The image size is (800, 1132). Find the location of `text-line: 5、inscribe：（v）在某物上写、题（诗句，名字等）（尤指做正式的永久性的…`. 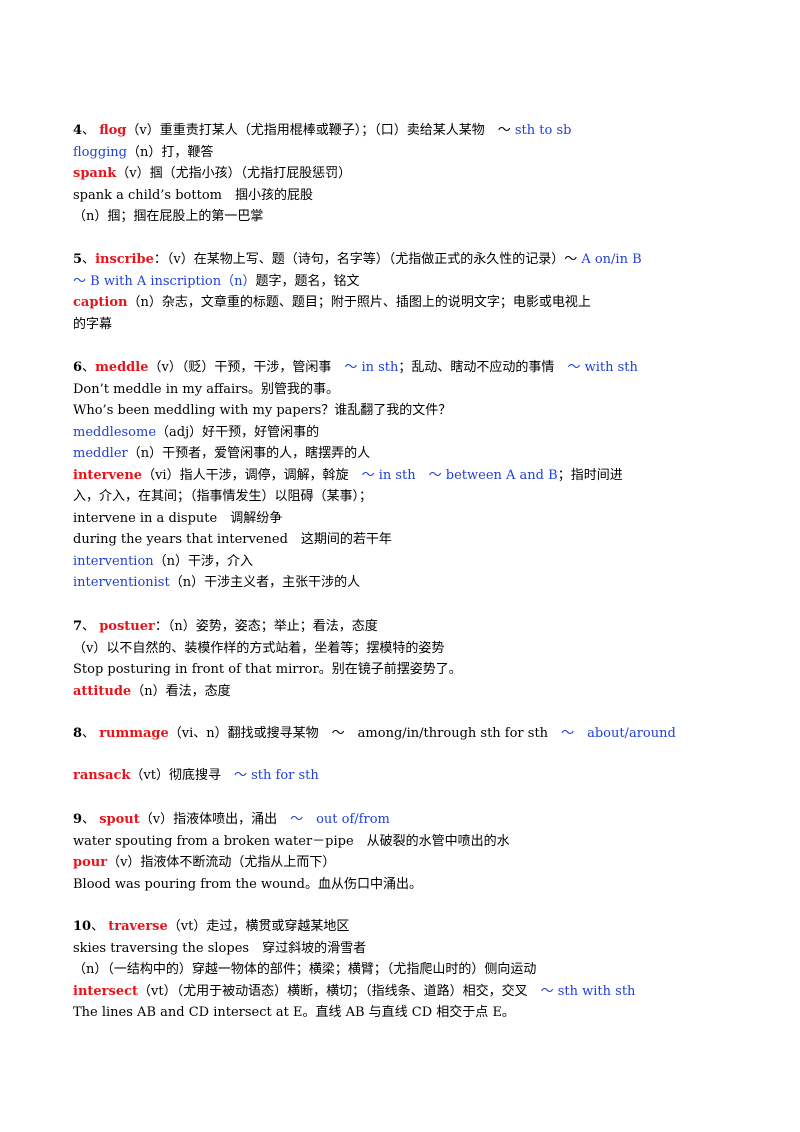

text-line: 5、inscribe：（v）在某物上写、题（诗句，名字等）（尤指做正式的永久性的… is located at coordinates (408, 260).